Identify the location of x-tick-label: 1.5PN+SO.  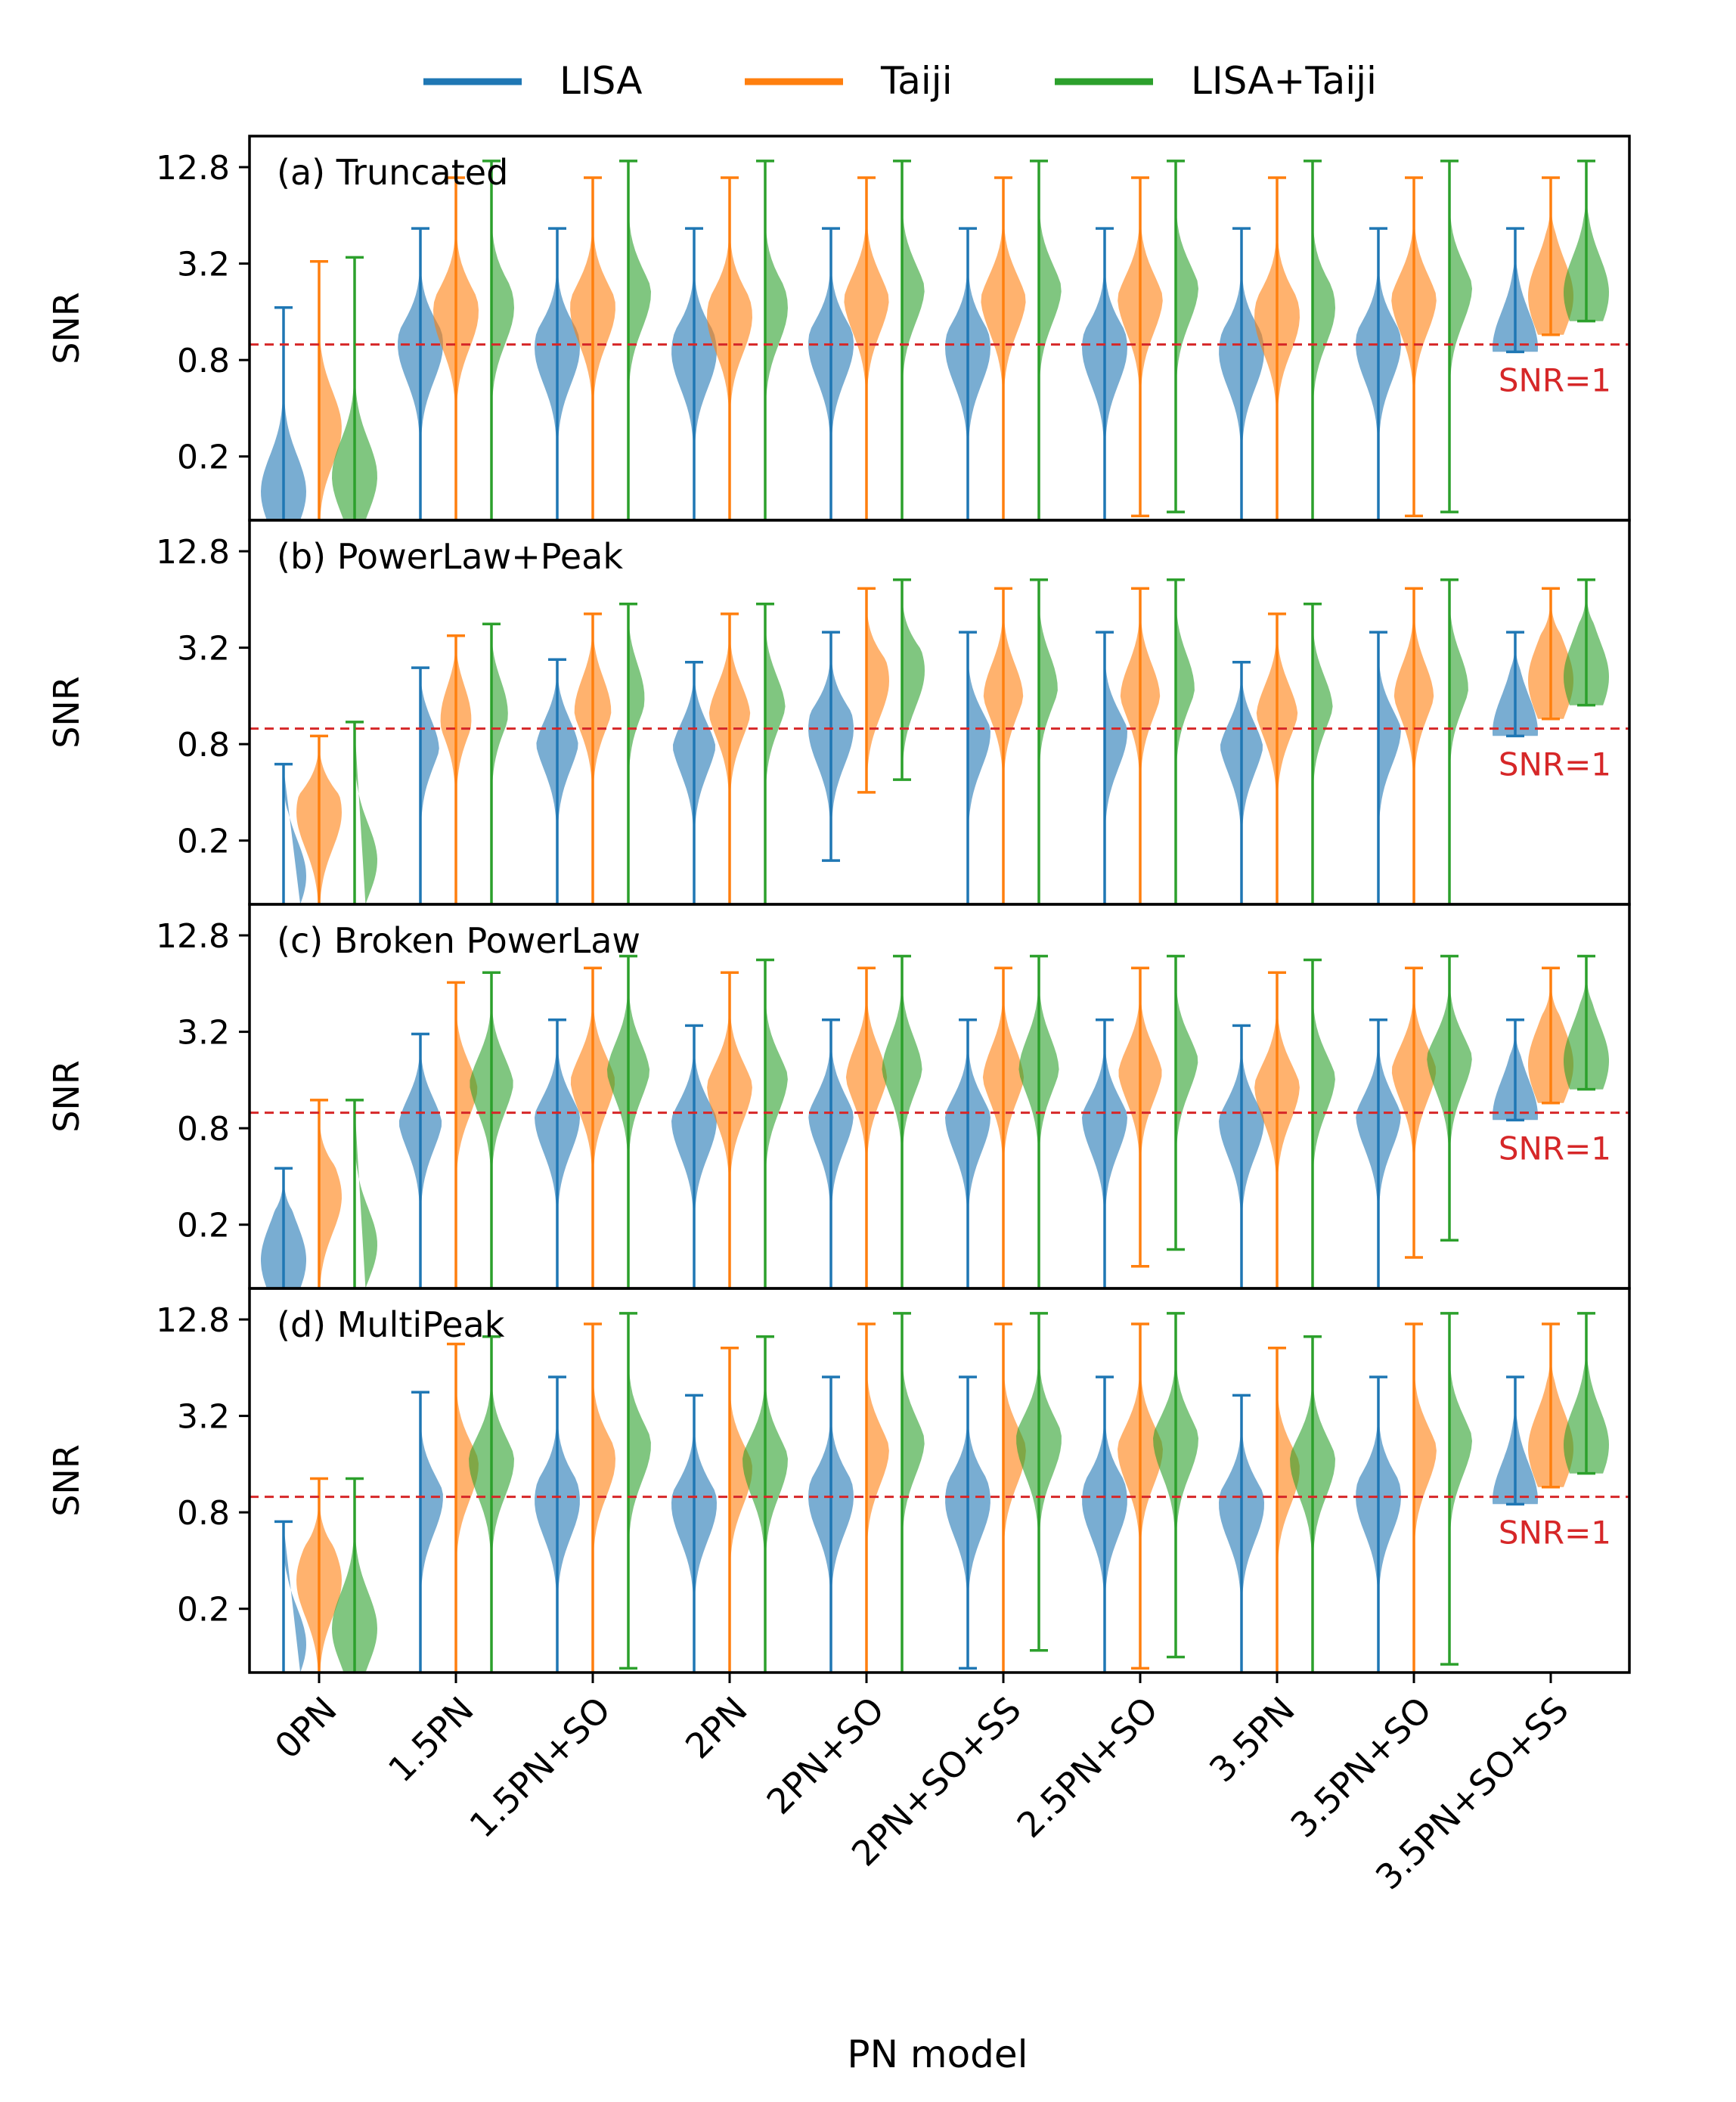
(539, 1768).